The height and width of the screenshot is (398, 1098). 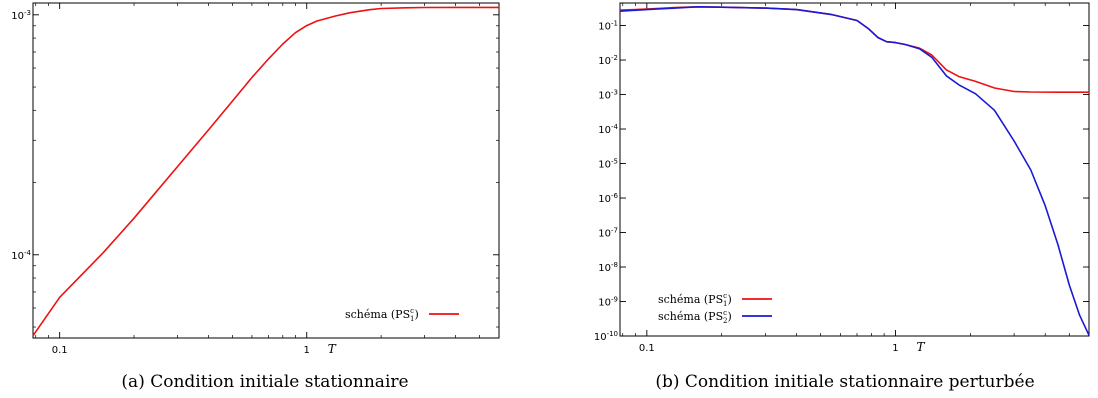 I want to click on y-tick-label: 10⁻⁷, so click(x=608, y=233).